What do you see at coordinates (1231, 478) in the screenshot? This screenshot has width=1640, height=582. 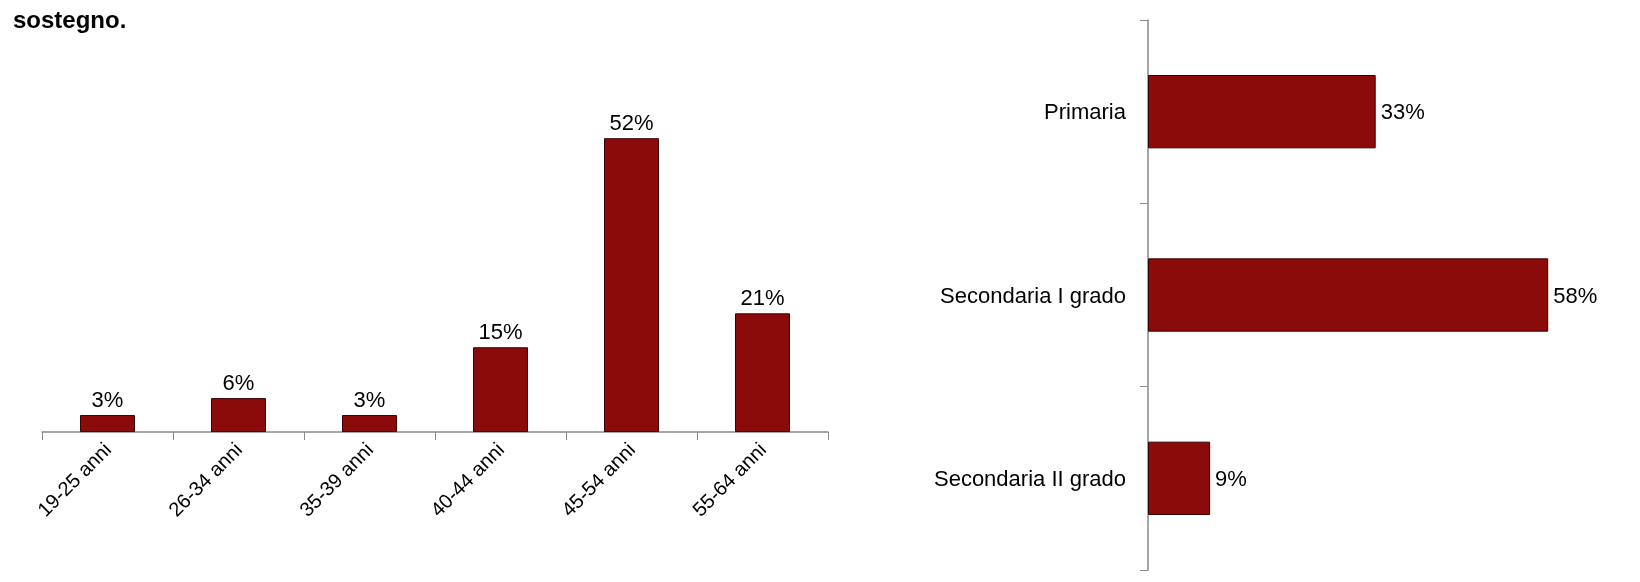 I see `data-label: 9%` at bounding box center [1231, 478].